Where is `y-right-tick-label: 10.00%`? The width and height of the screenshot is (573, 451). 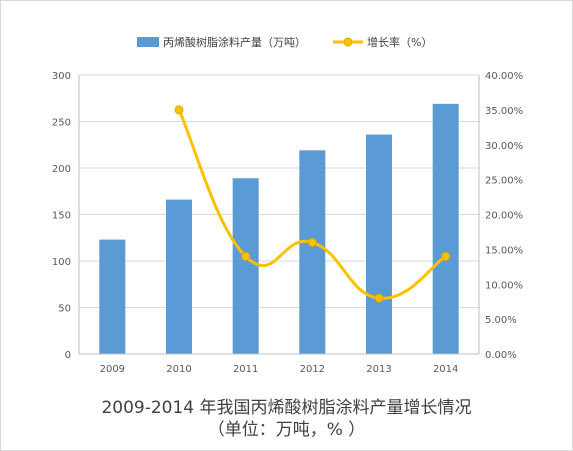 y-right-tick-label: 10.00% is located at coordinates (504, 285).